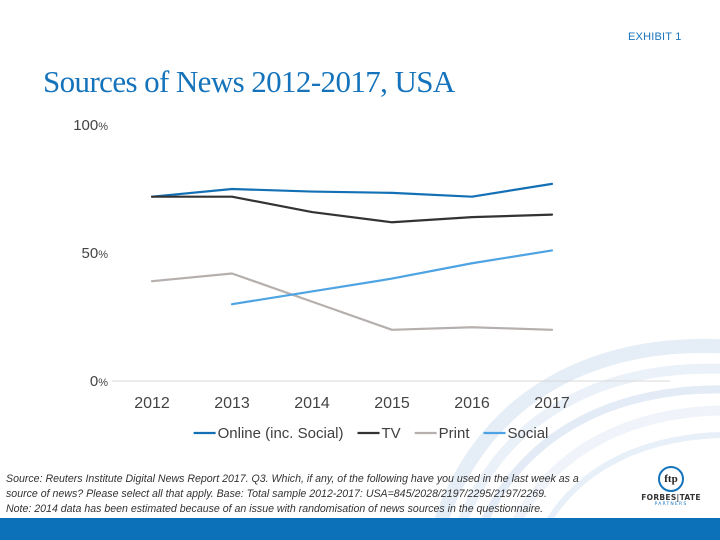 The image size is (720, 540). Describe the element at coordinates (379, 433) in the screenshot. I see `legend-item: TV` at that location.